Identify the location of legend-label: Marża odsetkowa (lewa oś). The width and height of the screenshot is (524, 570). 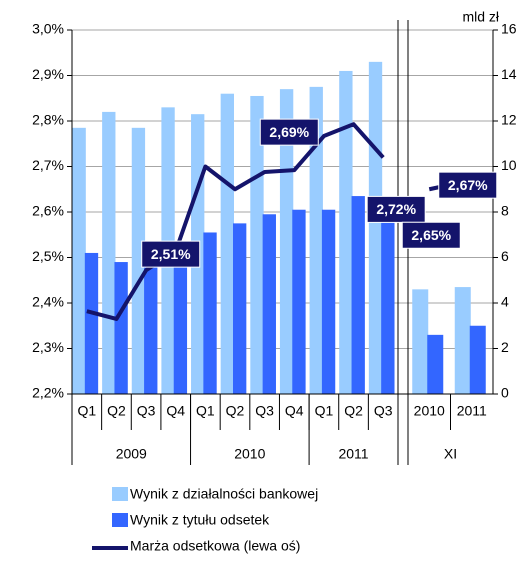
(215, 546).